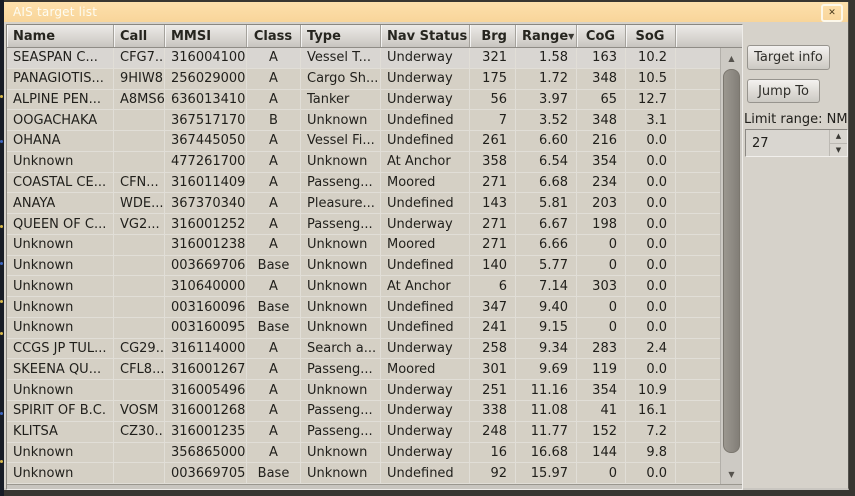  I want to click on titlebar: AIS target list ✕, so click(426, 12).